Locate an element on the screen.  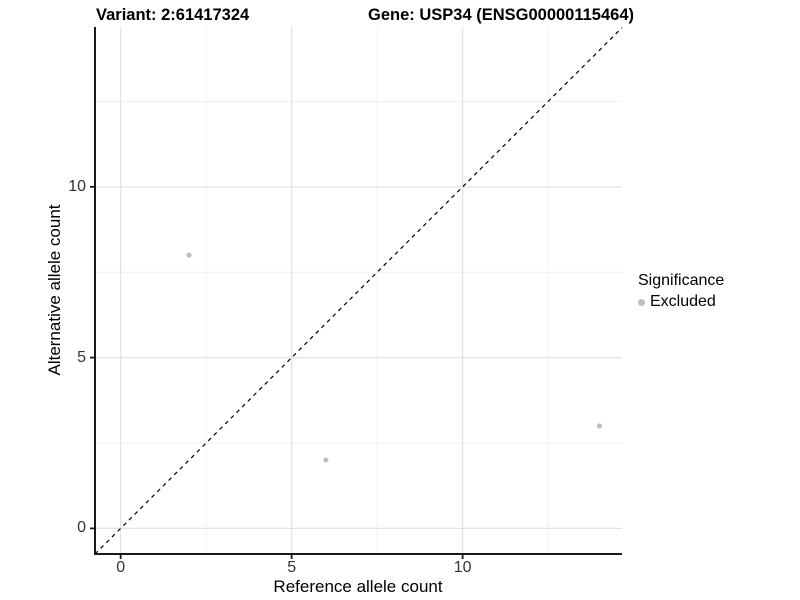
x-tick-label: 0 is located at coordinates (121, 567).